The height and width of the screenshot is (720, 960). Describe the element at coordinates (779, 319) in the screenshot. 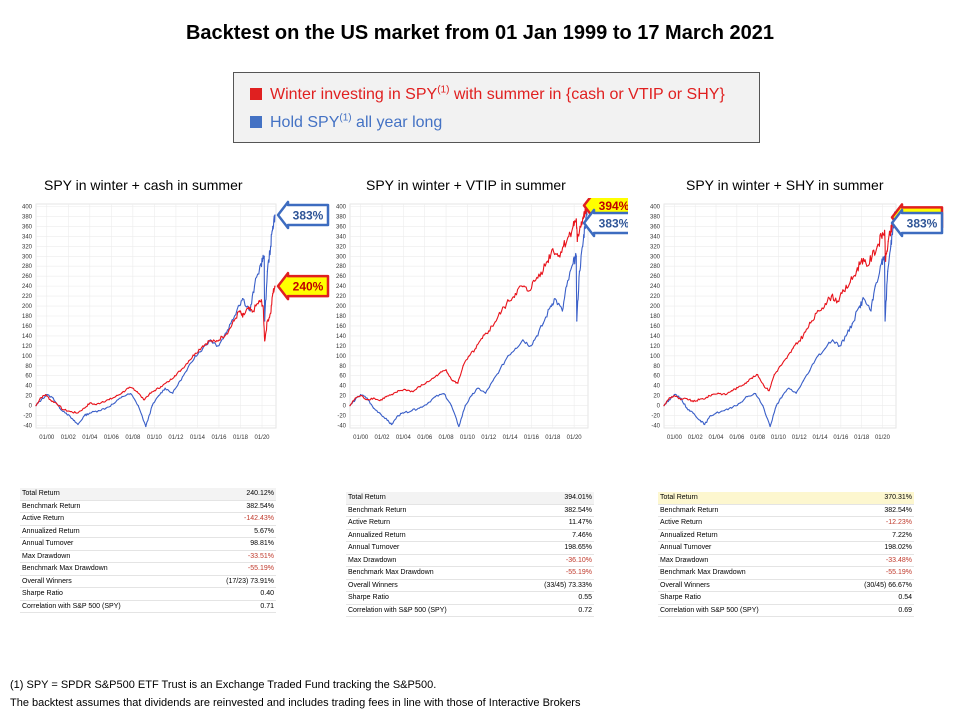

I see `series-line-blue` at that location.